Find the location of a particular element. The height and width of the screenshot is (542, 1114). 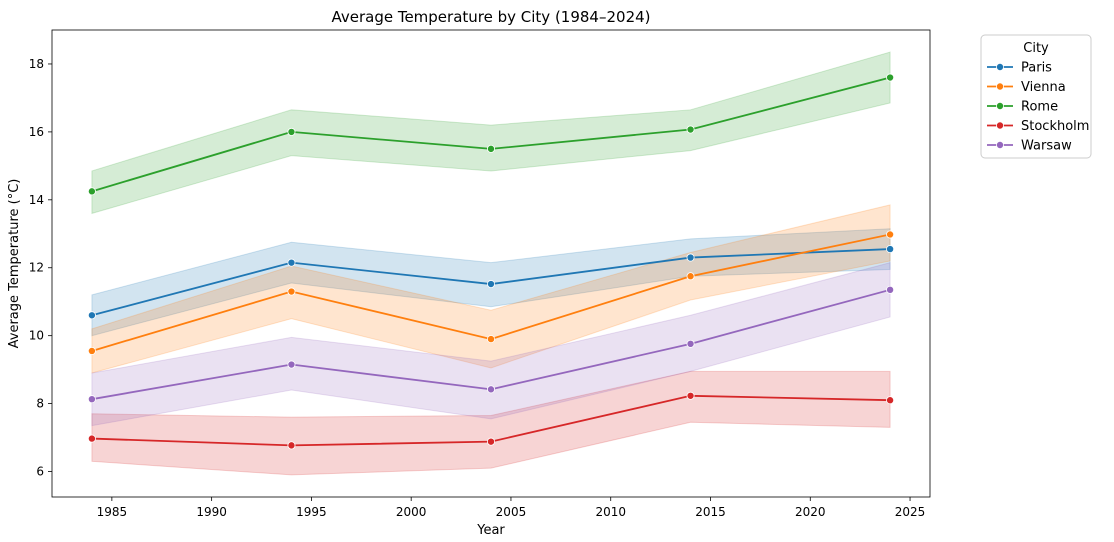

legend-label-rome: Rome is located at coordinates (1039, 107).